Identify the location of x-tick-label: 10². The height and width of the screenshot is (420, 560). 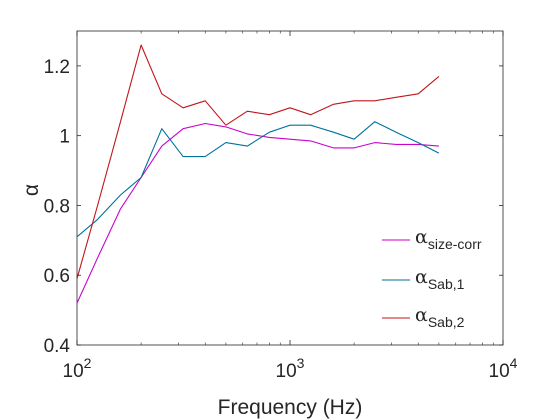
(77, 368).